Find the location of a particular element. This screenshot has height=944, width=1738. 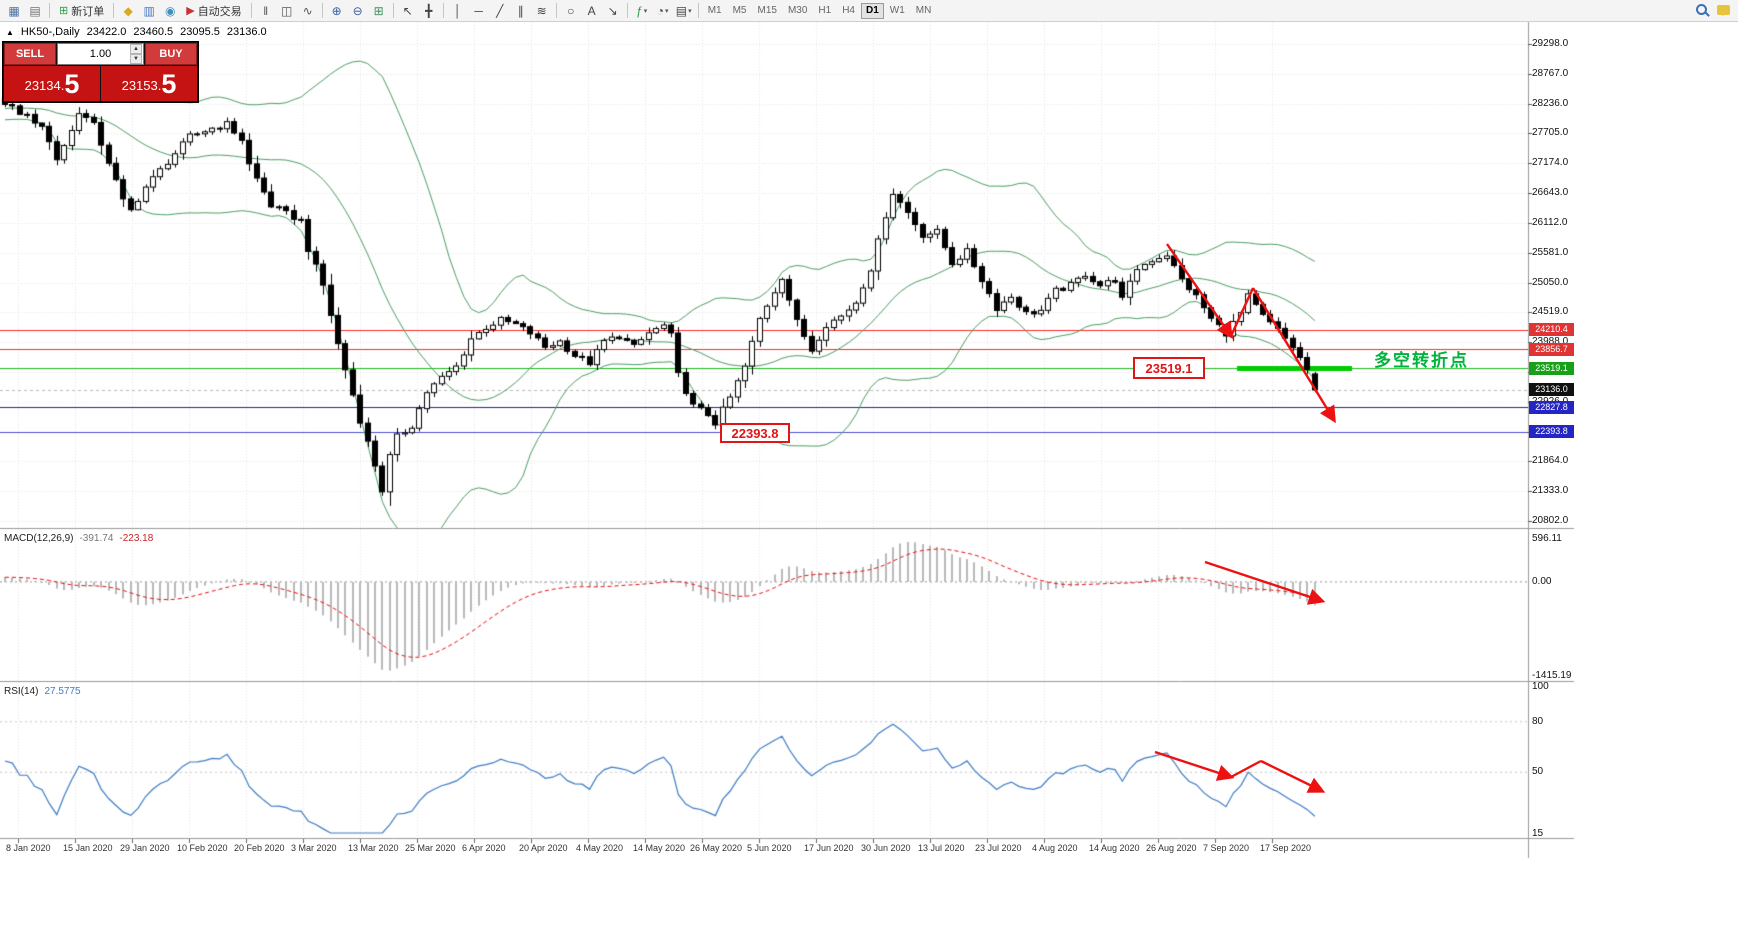

rsi-name: RSI(14) is located at coordinates (21, 691).